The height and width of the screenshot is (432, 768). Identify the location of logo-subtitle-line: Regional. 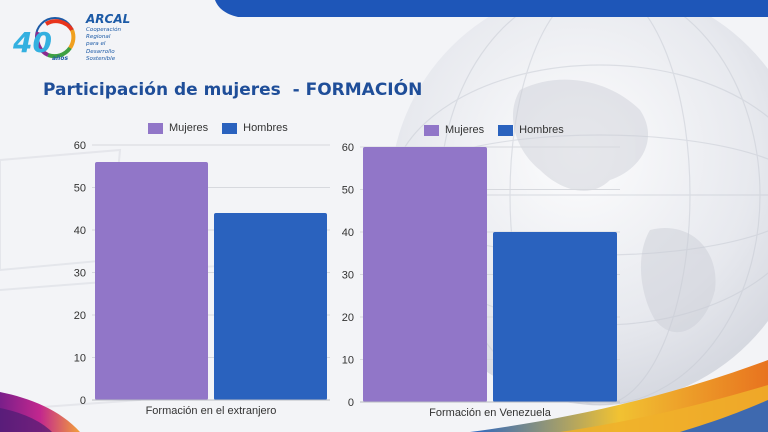
(98, 37).